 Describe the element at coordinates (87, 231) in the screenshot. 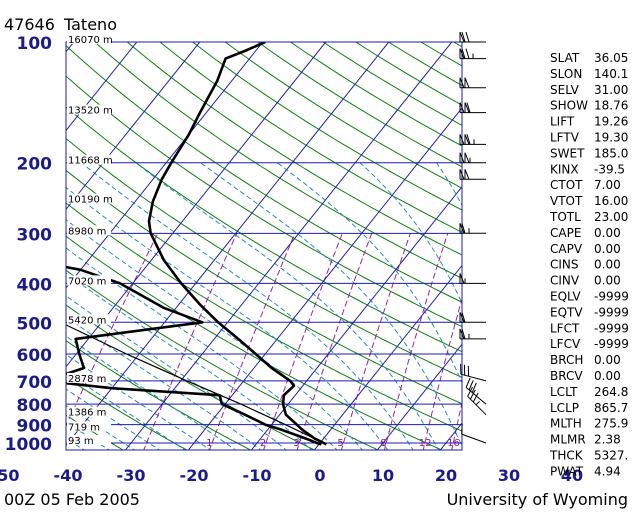

I see `height-label: 8980 m` at that location.